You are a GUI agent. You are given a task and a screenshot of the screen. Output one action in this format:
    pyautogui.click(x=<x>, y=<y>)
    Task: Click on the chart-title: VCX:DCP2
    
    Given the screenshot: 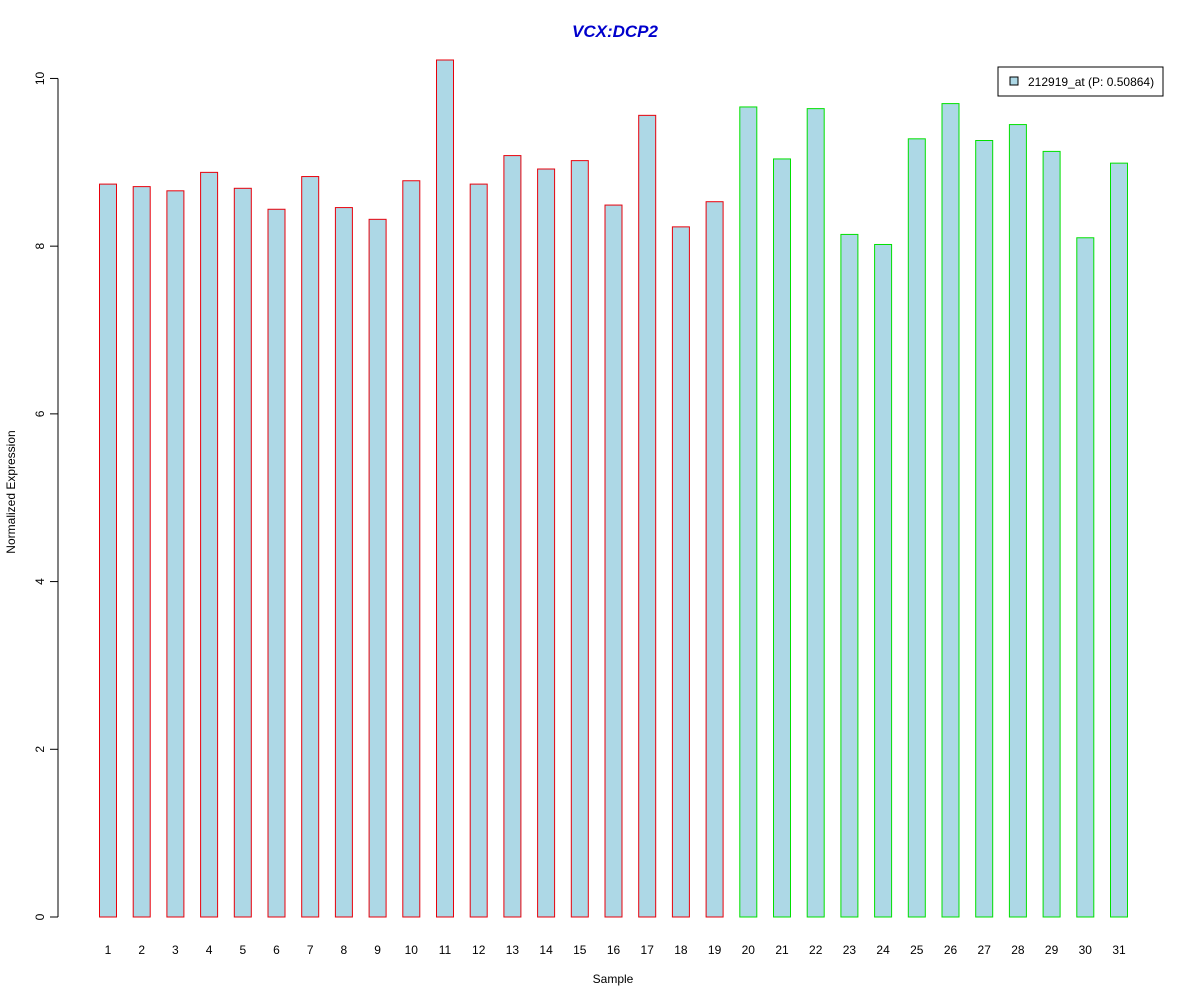 What is the action you would take?
    pyautogui.click(x=615, y=31)
    